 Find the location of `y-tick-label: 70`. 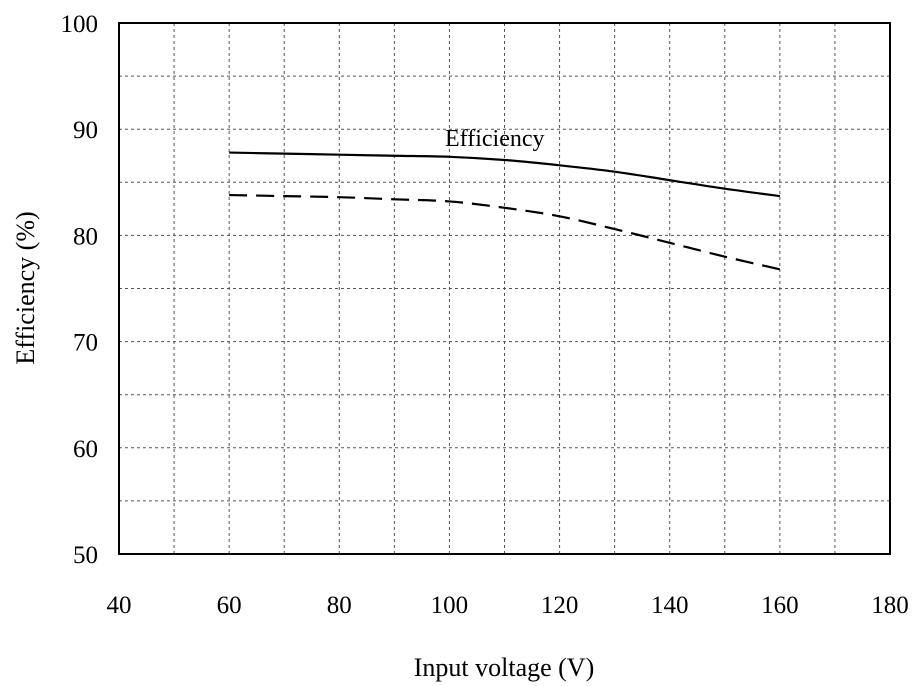

y-tick-label: 70 is located at coordinates (85, 343).